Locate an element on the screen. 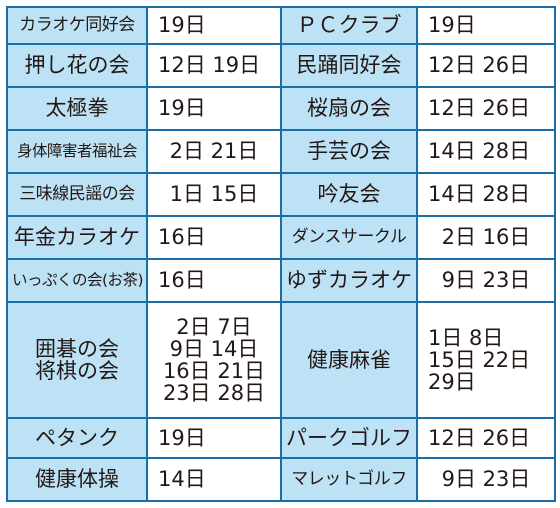  meeting-days: 2日 21日 is located at coordinates (214, 151).